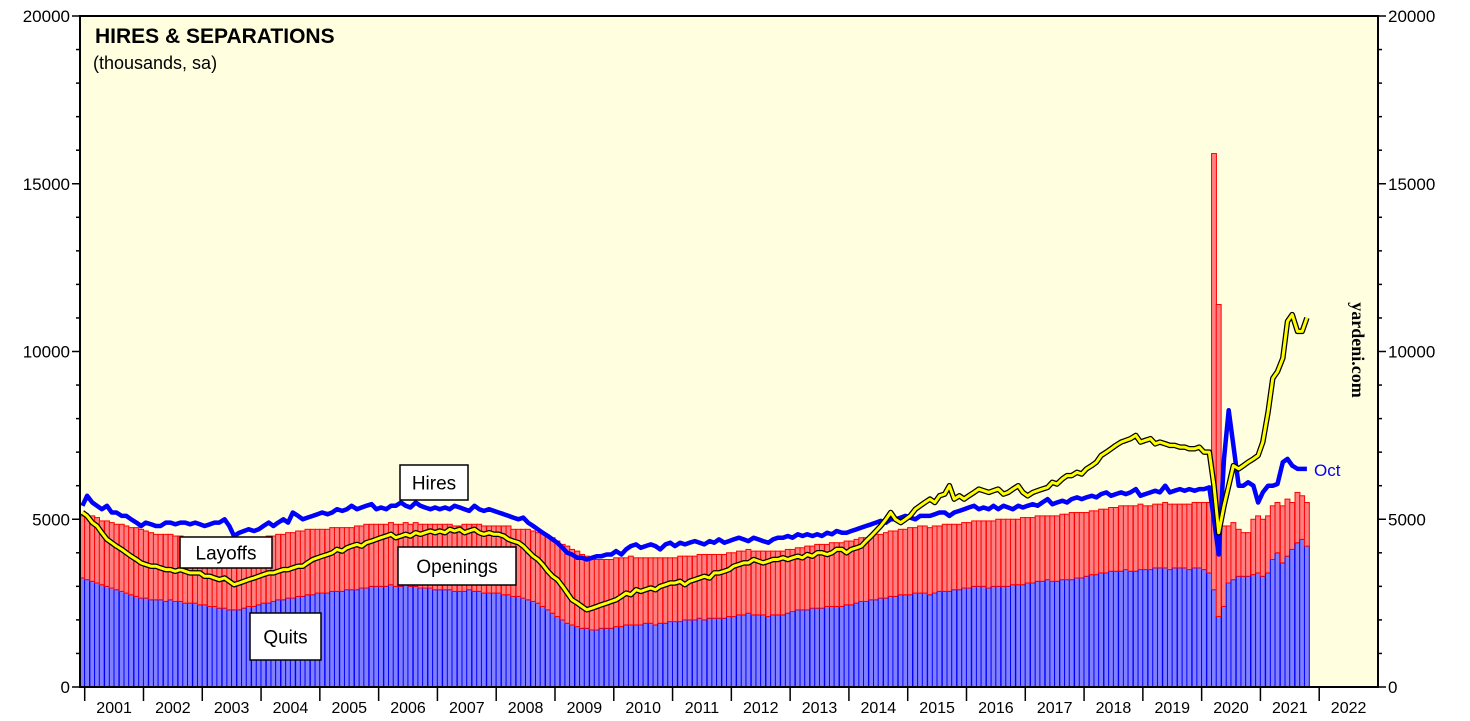 This screenshot has height=721, width=1470. Describe the element at coordinates (1290, 708) in the screenshot. I see `x-tick-label: 2021` at that location.